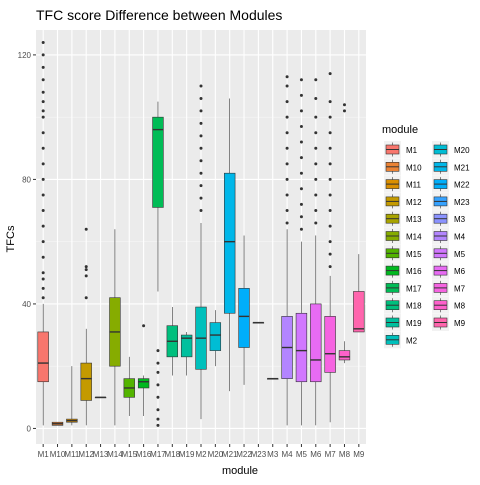 This screenshot has width=480, height=485. Describe the element at coordinates (86, 326) in the screenshot. I see `box-M12` at that location.